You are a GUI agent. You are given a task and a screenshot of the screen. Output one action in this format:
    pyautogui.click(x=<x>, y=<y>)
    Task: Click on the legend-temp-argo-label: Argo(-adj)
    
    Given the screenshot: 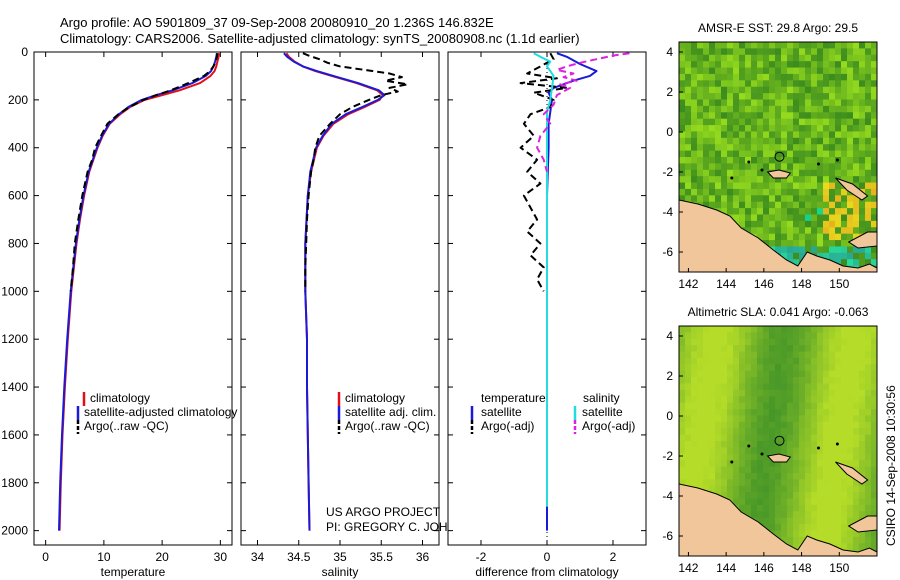 What is the action you would take?
    pyautogui.click(x=507, y=426)
    